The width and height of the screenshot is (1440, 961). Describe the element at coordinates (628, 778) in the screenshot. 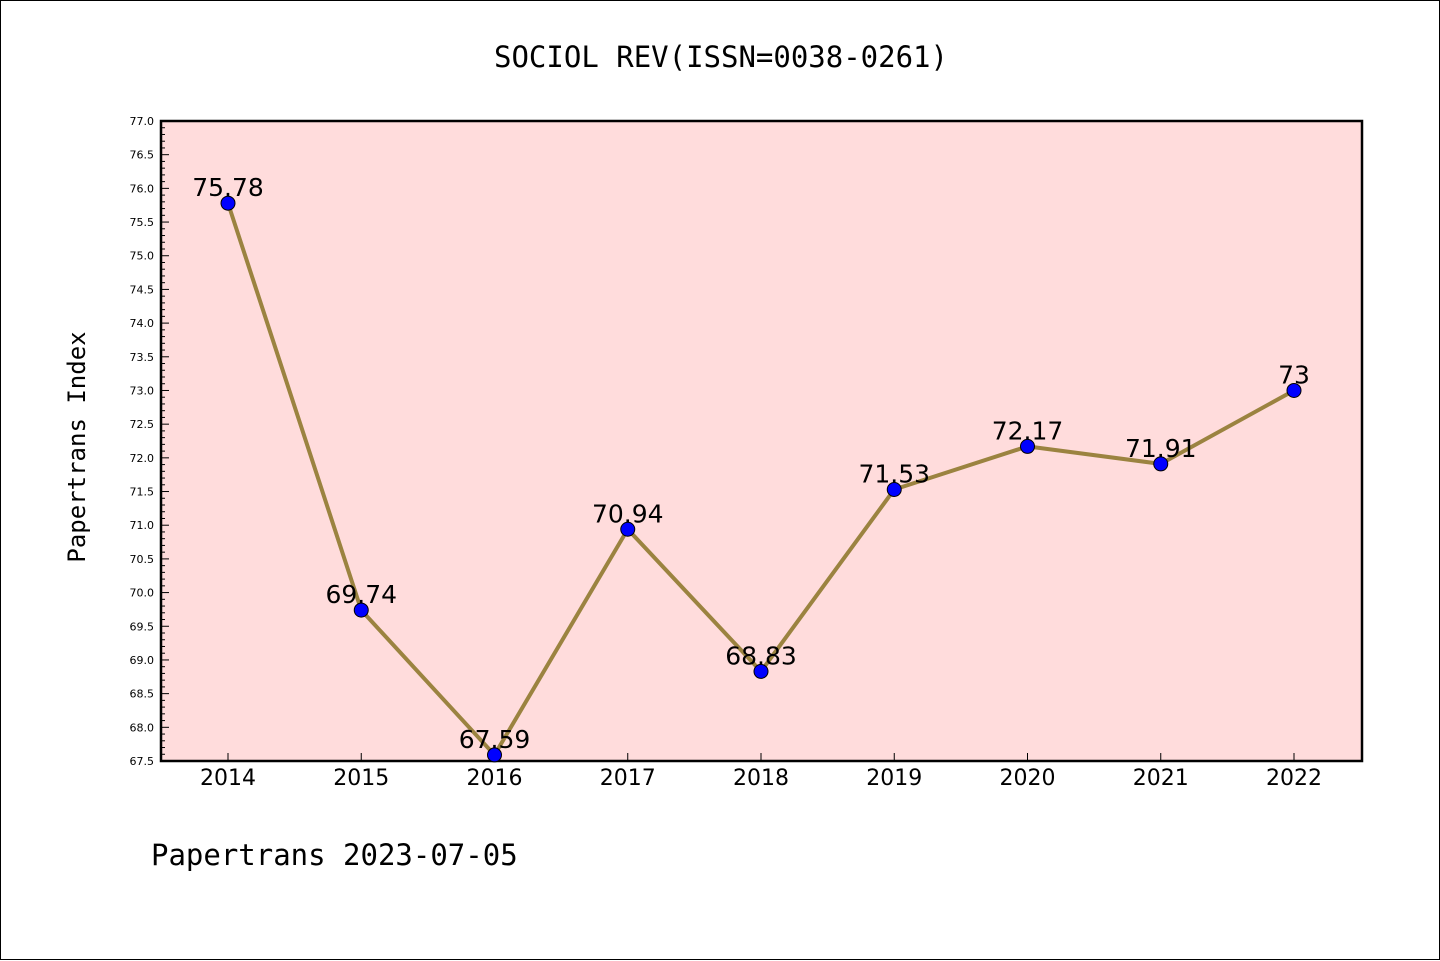

I see `x-tick-label: 2017` at that location.